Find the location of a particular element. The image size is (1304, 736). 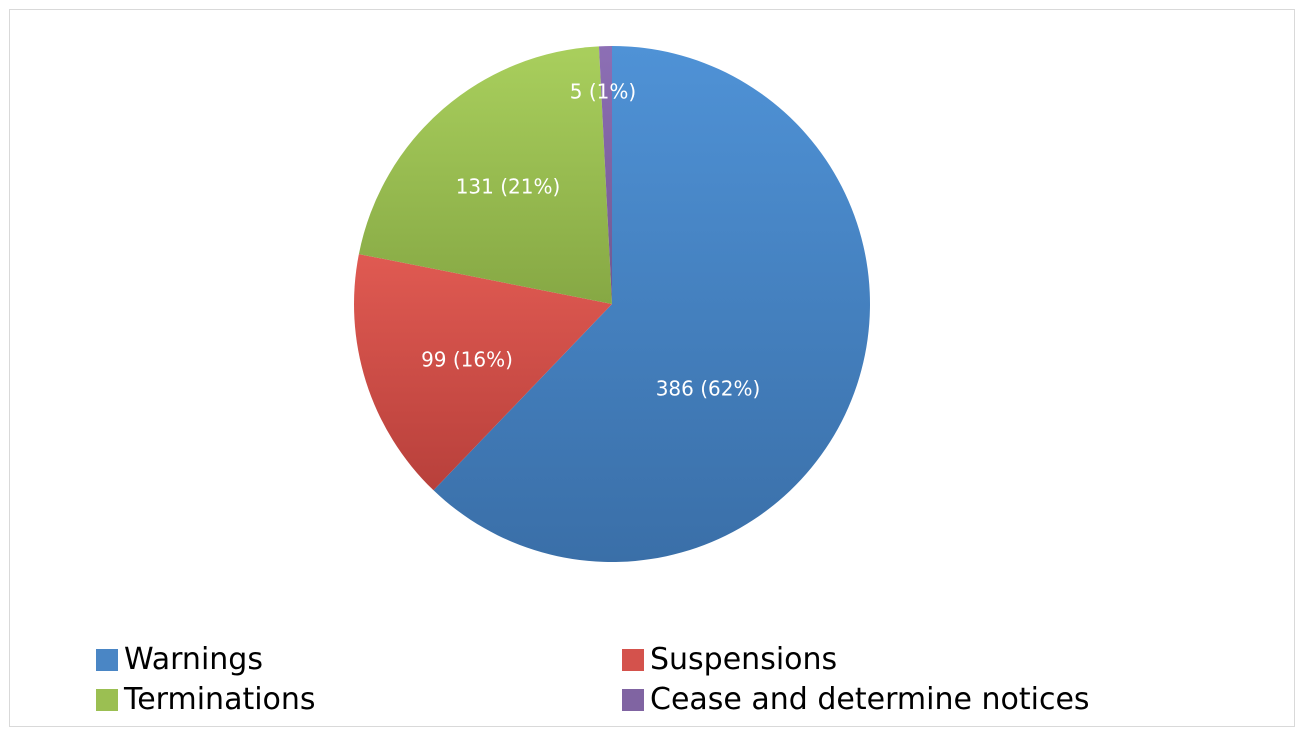

legend-item-suspensions: Suspensions is located at coordinates (729, 660).